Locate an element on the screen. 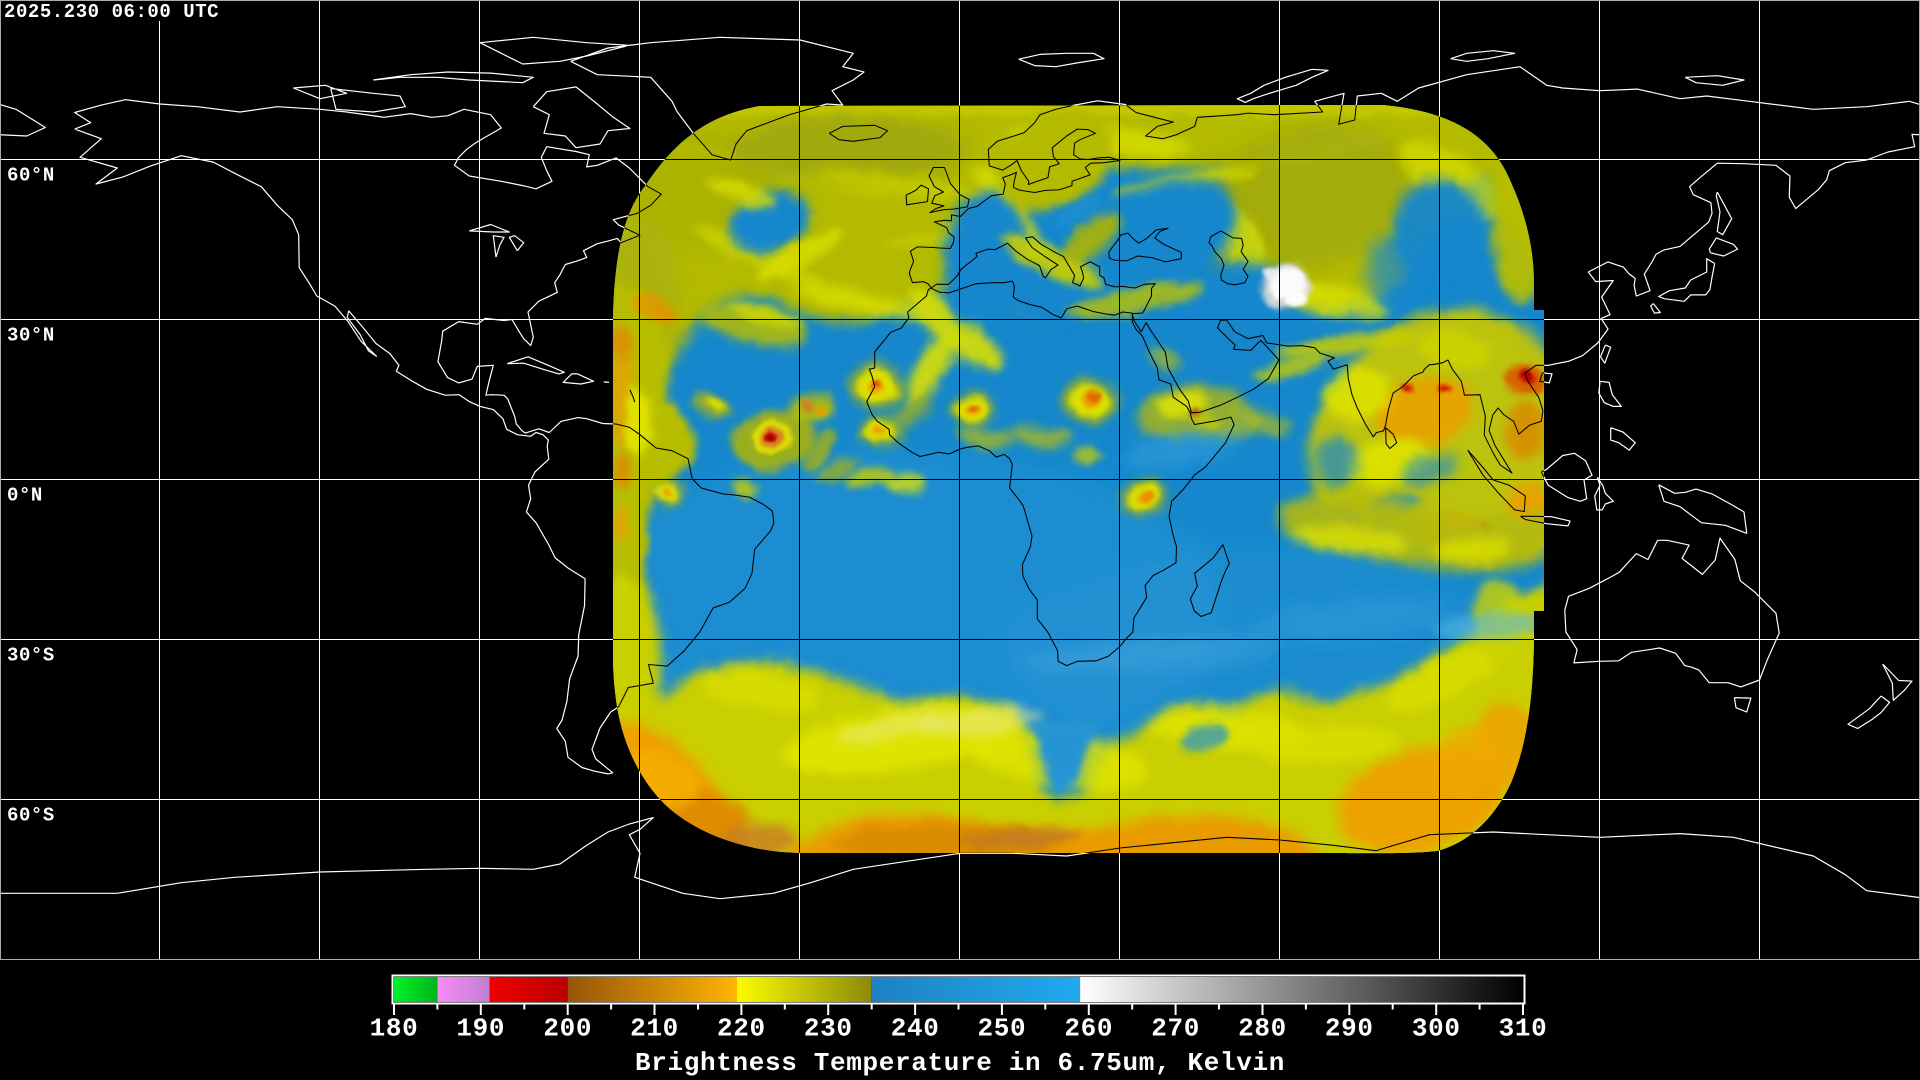 Image resolution: width=1920 pixels, height=1080 pixels. svg-text: 310 is located at coordinates (1523, 1029).